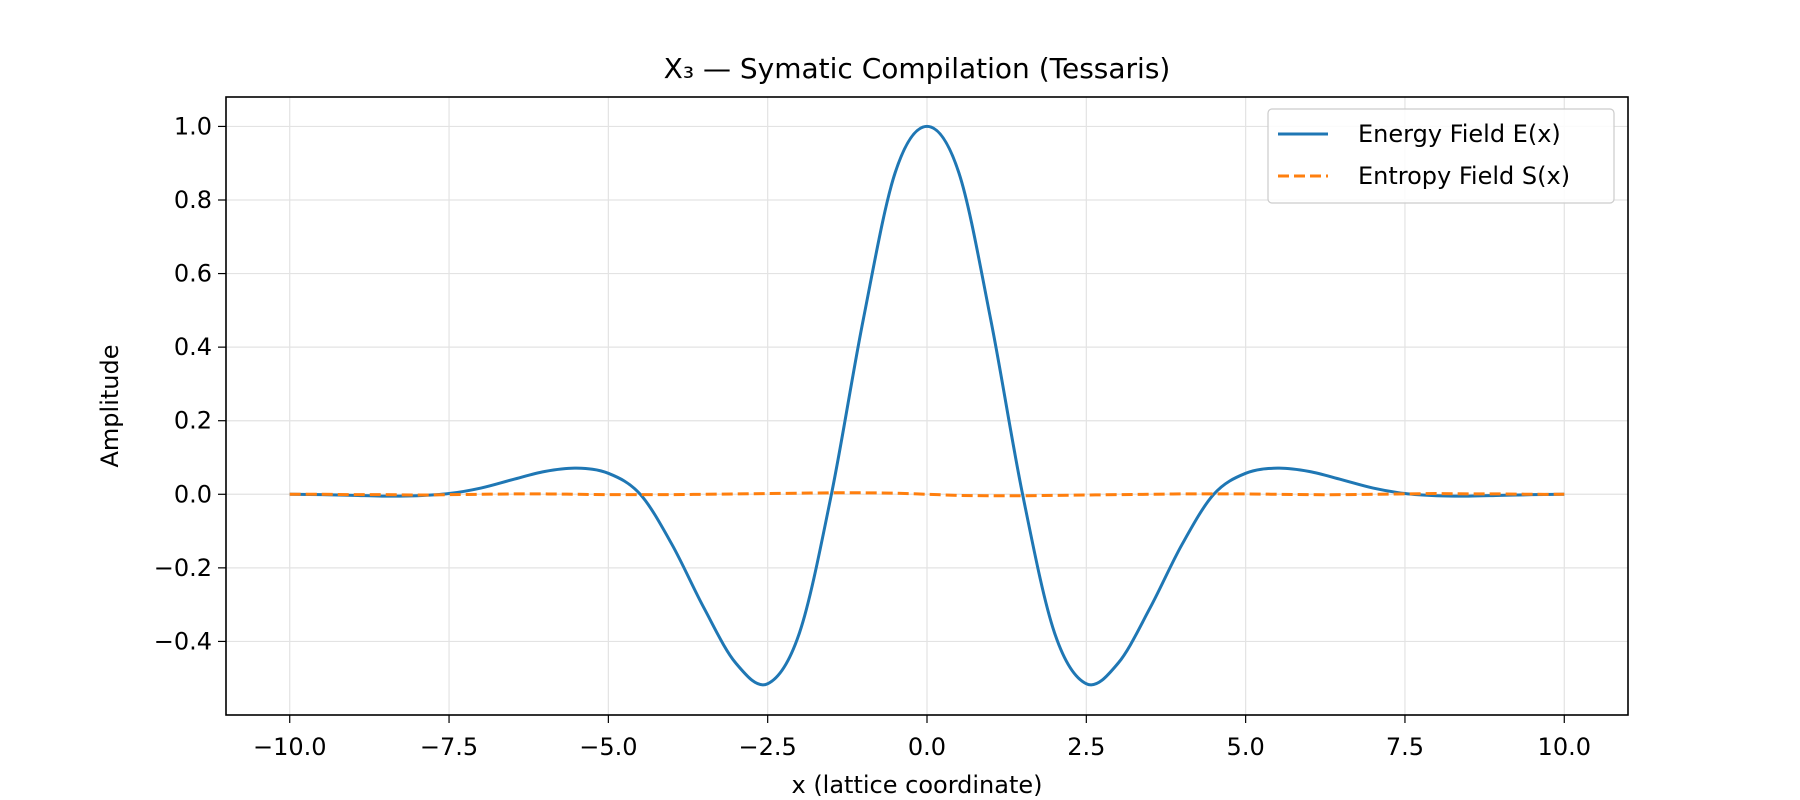  Describe the element at coordinates (608, 747) in the screenshot. I see `x-tick-label: −5.0` at that location.